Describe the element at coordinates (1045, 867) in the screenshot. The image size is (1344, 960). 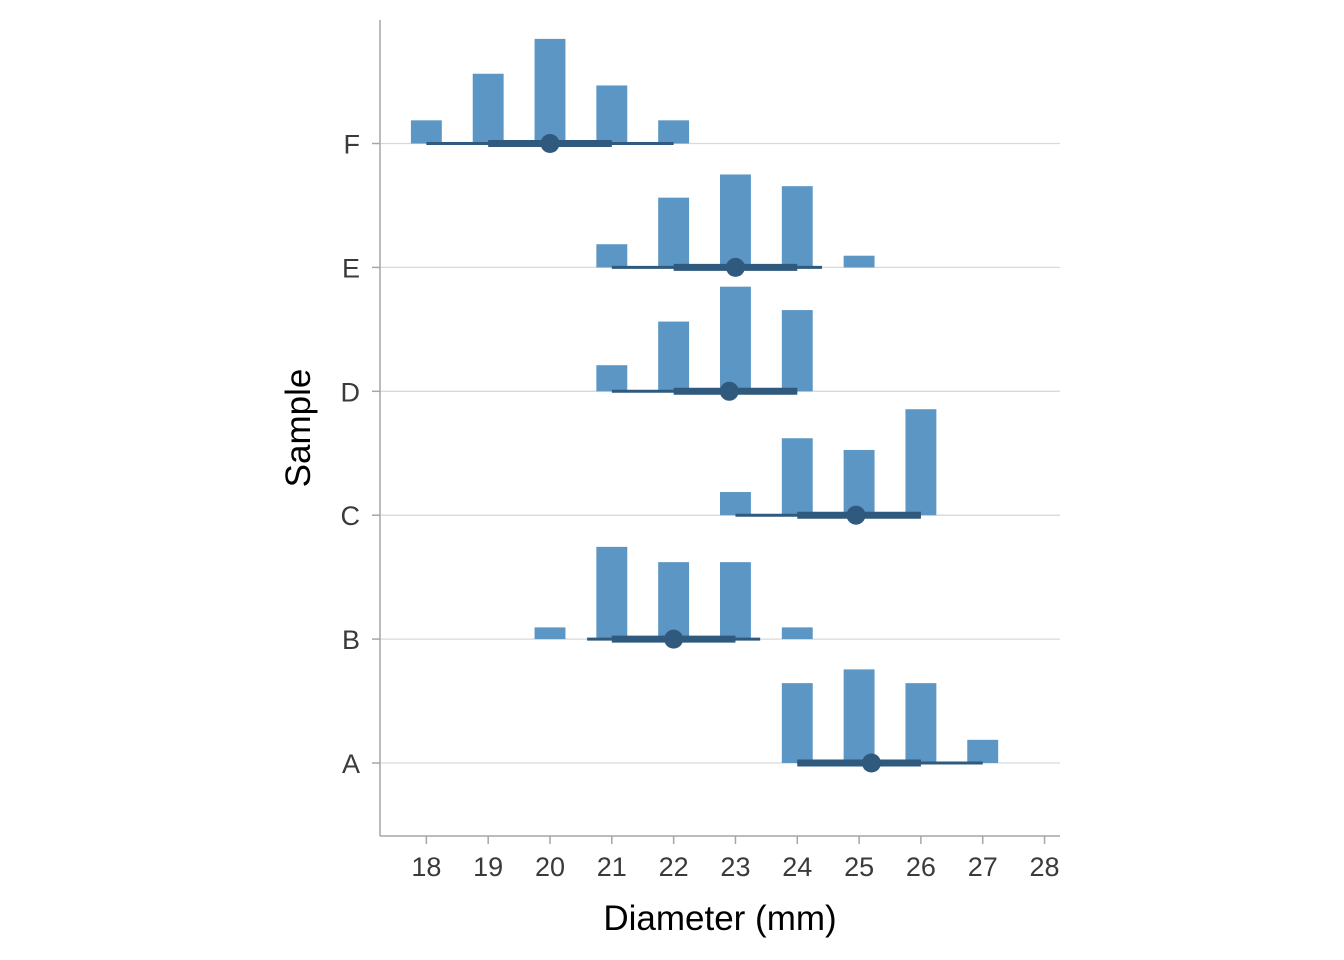
I see `x-tick-label-28: 28` at that location.